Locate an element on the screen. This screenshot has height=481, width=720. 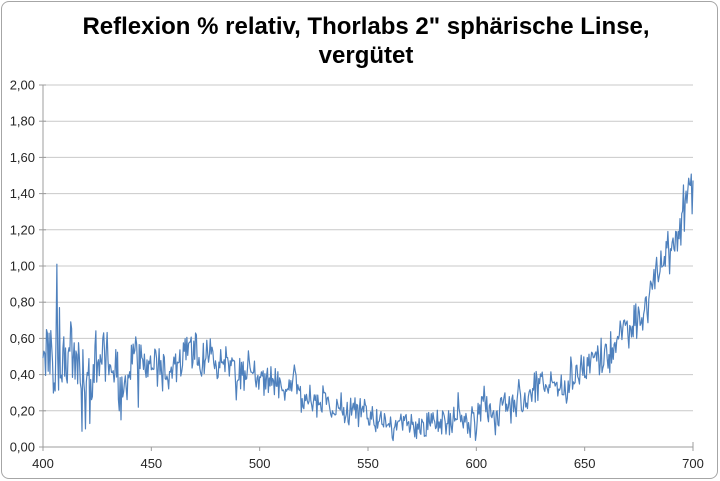
y-tick-label: 0,40 is located at coordinates (22, 374).